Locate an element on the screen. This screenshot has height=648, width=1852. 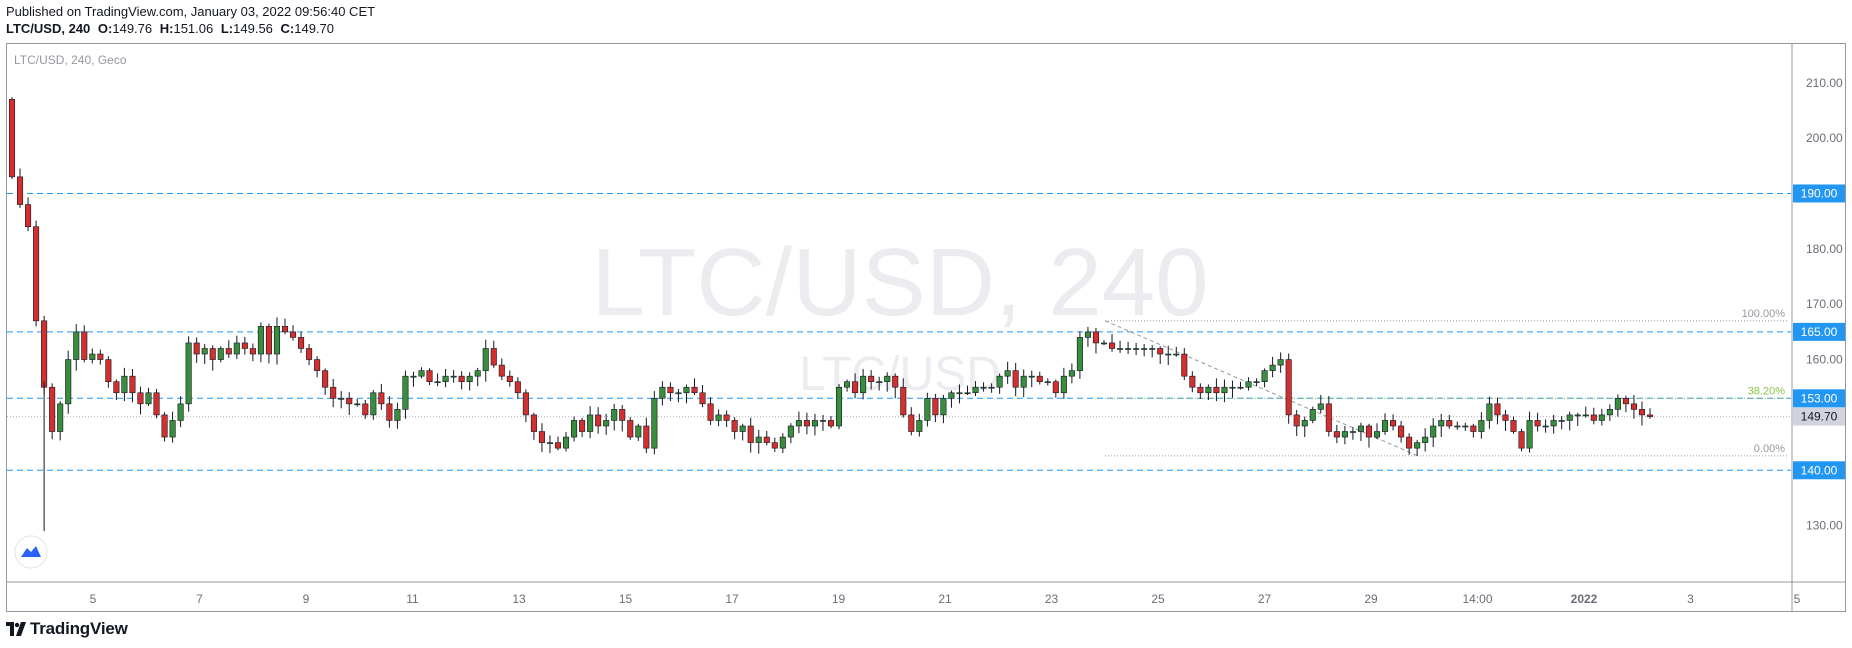
x-tick-label: 27 is located at coordinates (1265, 599).